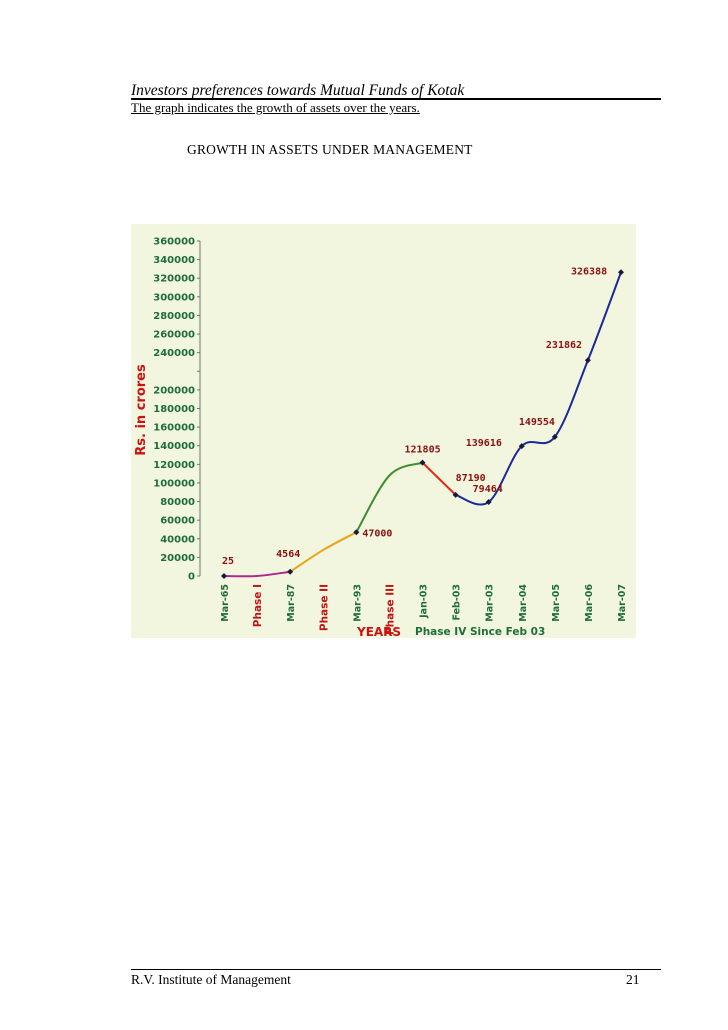 The height and width of the screenshot is (1030, 728). Describe the element at coordinates (174, 335) in the screenshot. I see `y-tick-label: 260000` at that location.